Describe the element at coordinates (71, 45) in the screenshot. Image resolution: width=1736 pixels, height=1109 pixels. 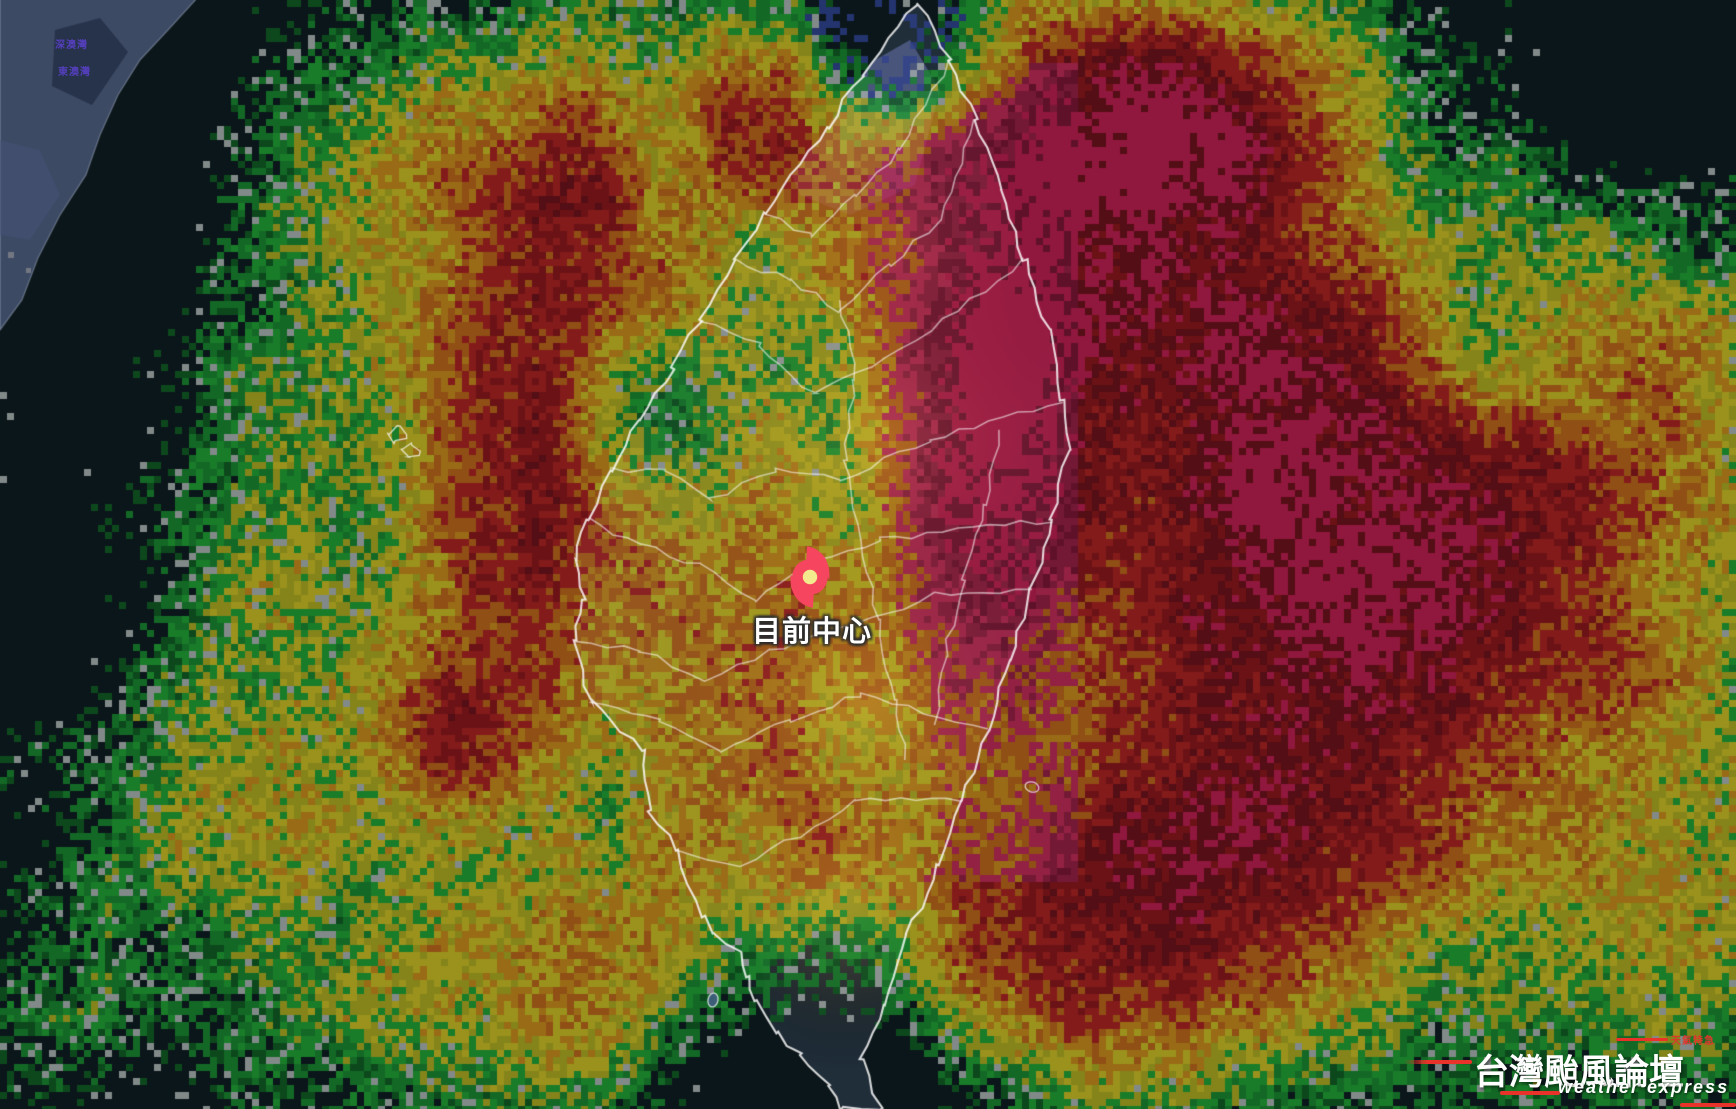
I see `basemap-bay-label-1: 深澳灣` at that location.